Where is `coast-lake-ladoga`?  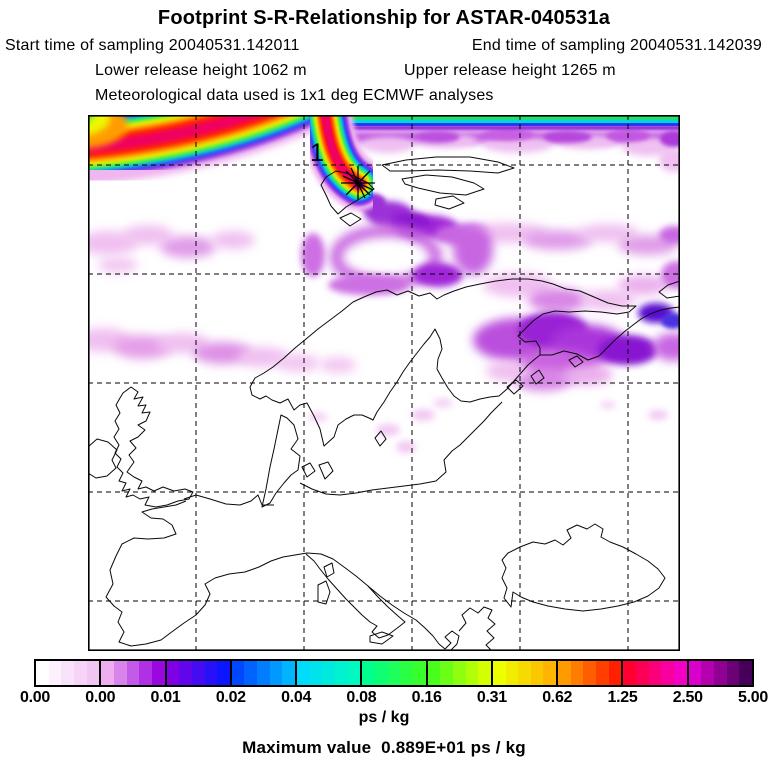 coast-lake-ladoga is located at coordinates (515, 387).